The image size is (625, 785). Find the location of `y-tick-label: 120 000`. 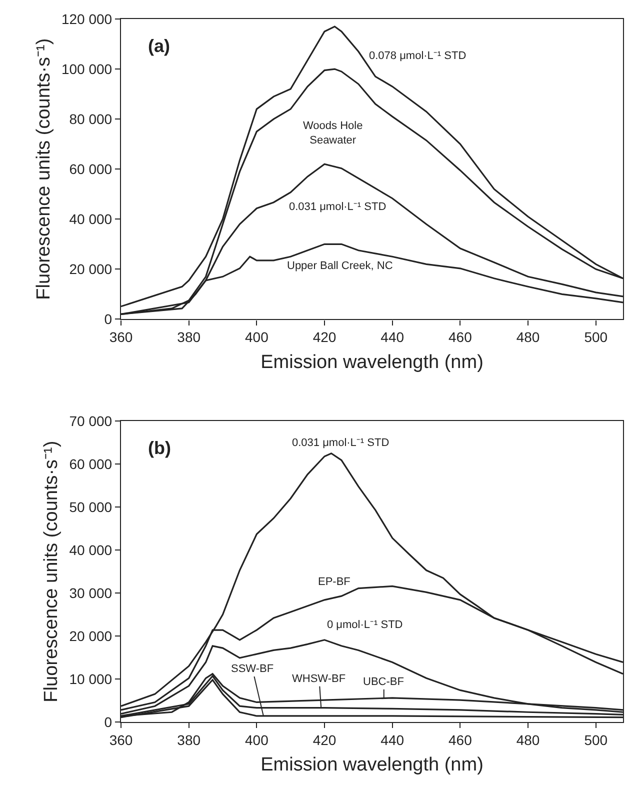

y-tick-label: 120 000 is located at coordinates (86, 18).